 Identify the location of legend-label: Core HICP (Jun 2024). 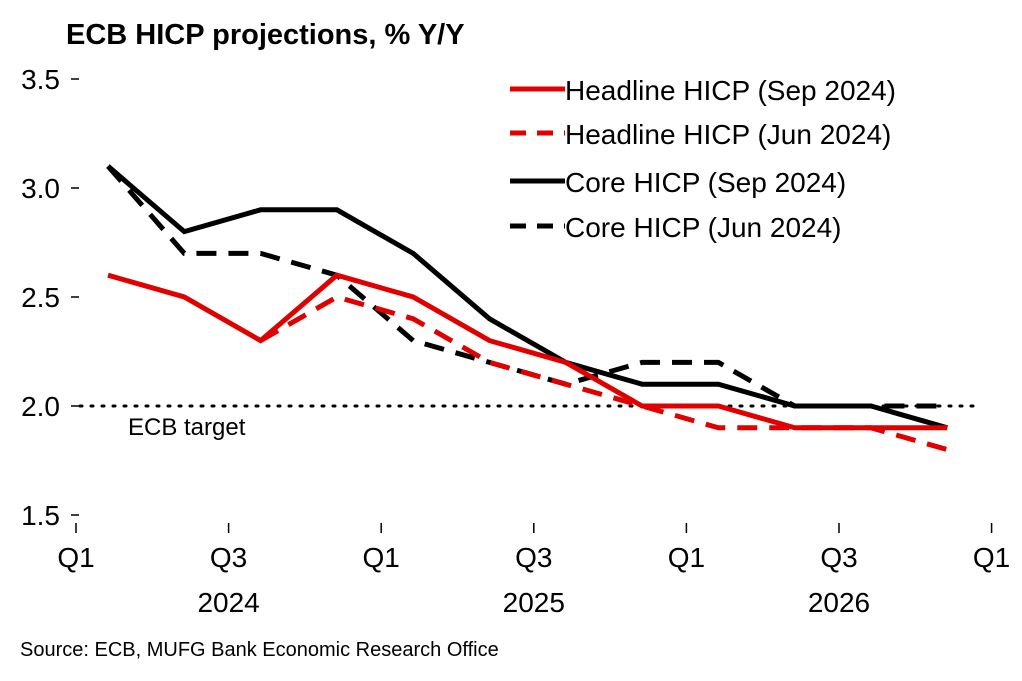
(703, 227).